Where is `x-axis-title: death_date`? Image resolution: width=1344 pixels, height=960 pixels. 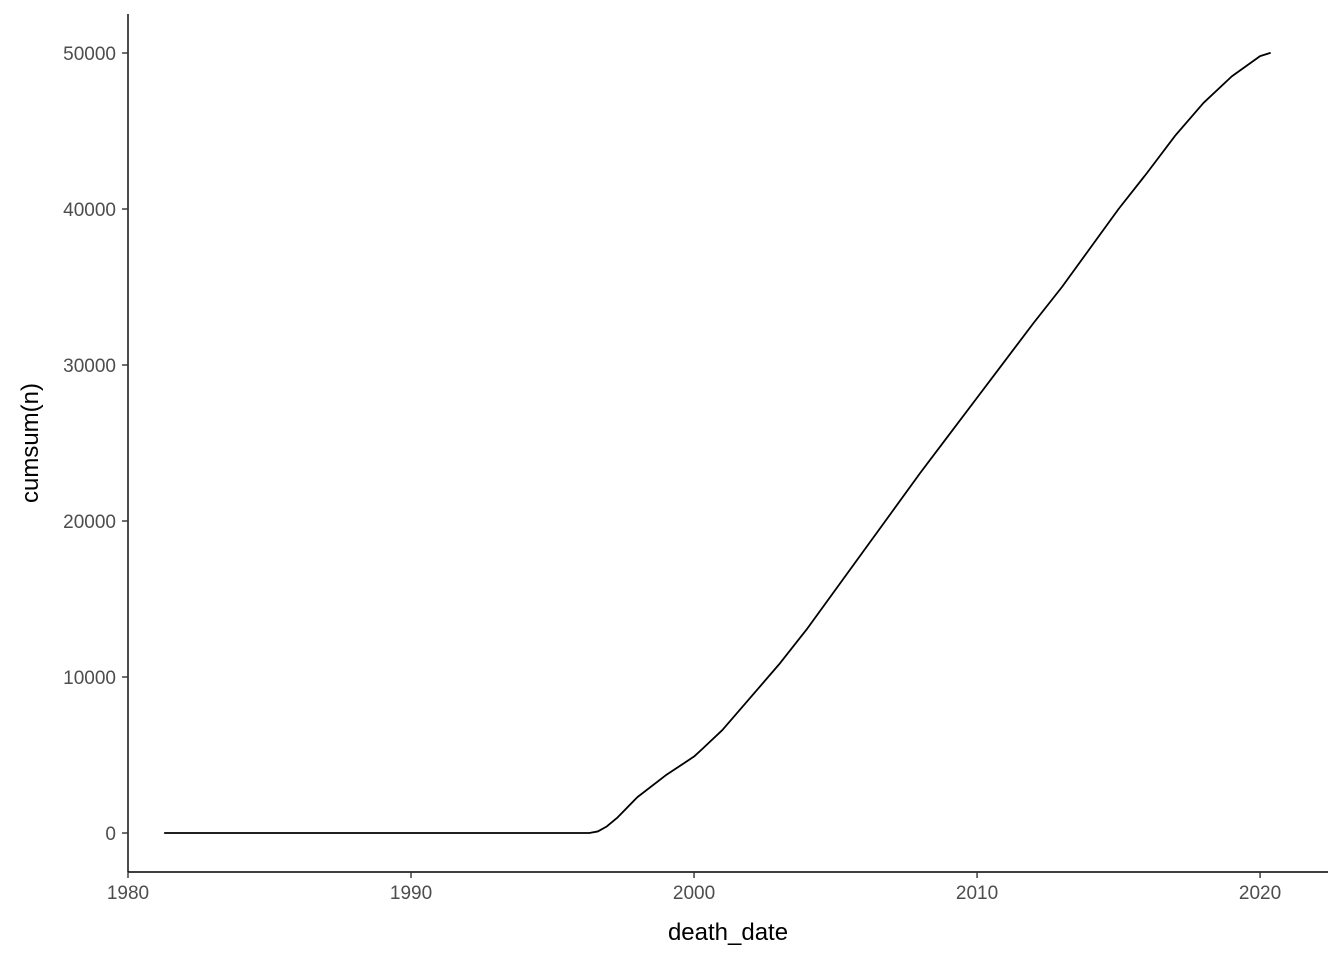
x-axis-title: death_date is located at coordinates (728, 932).